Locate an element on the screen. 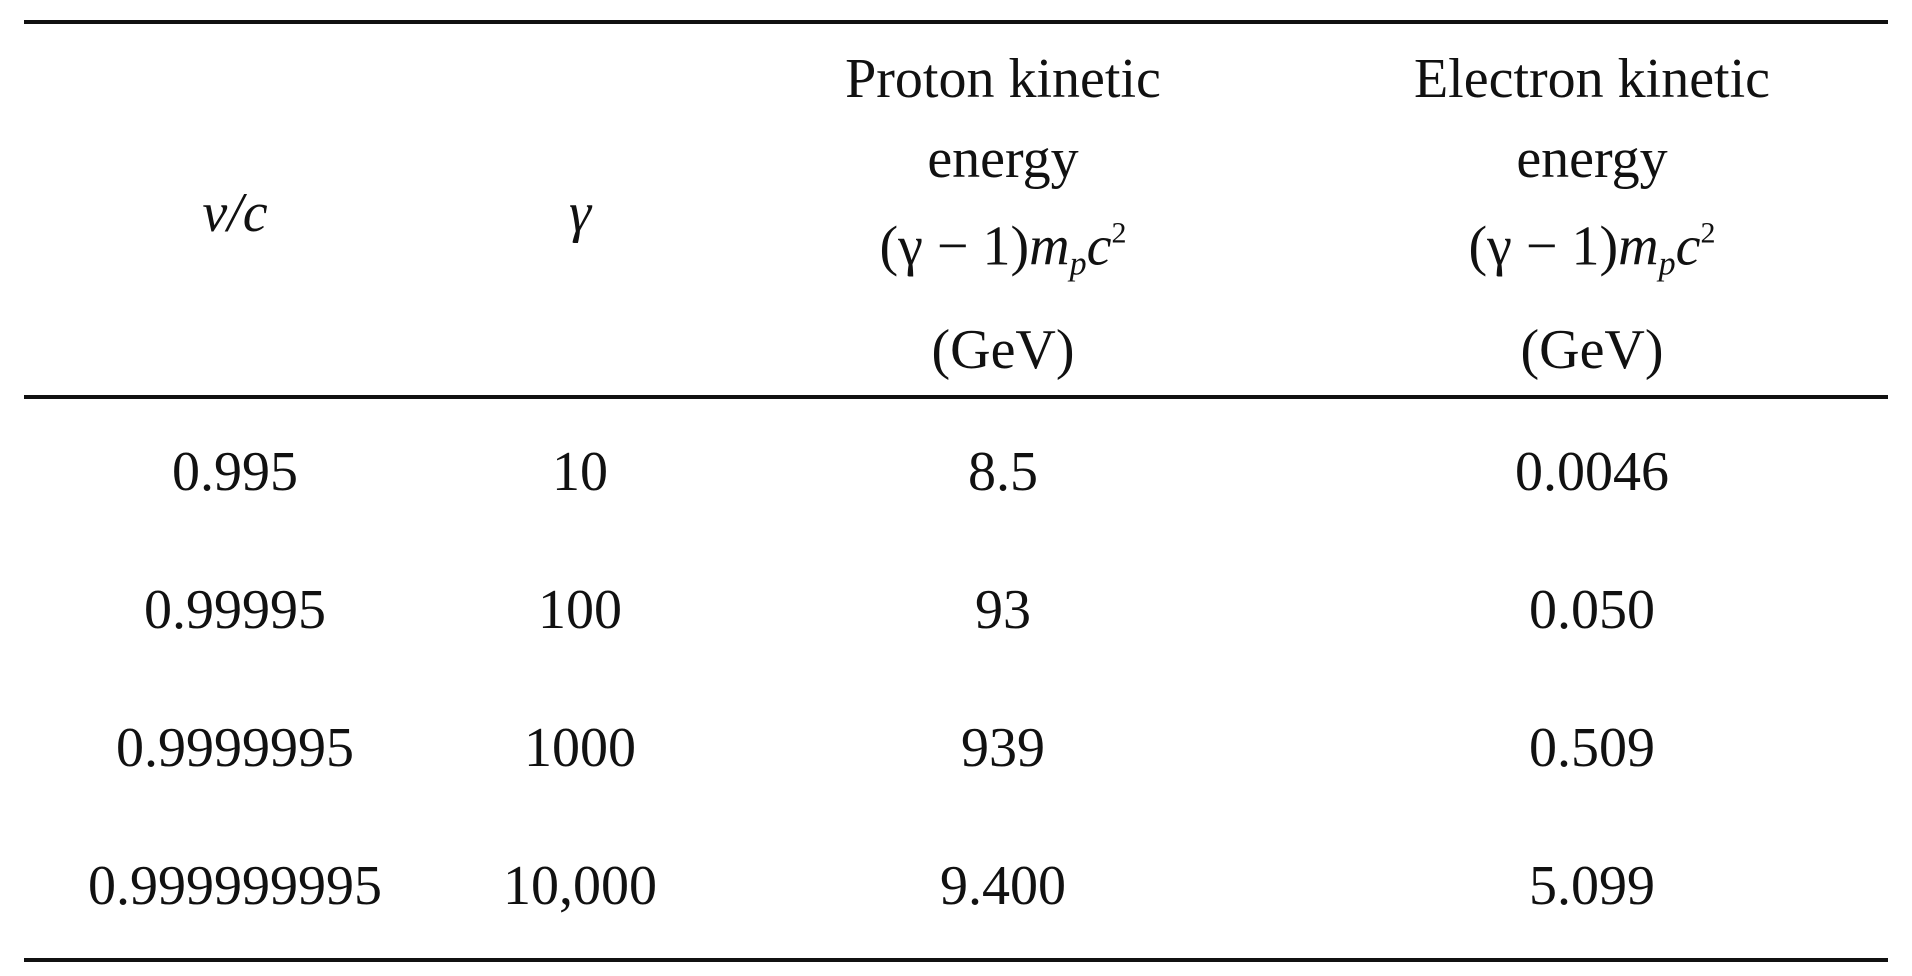  table-cell: 8.5 is located at coordinates (1003, 472).